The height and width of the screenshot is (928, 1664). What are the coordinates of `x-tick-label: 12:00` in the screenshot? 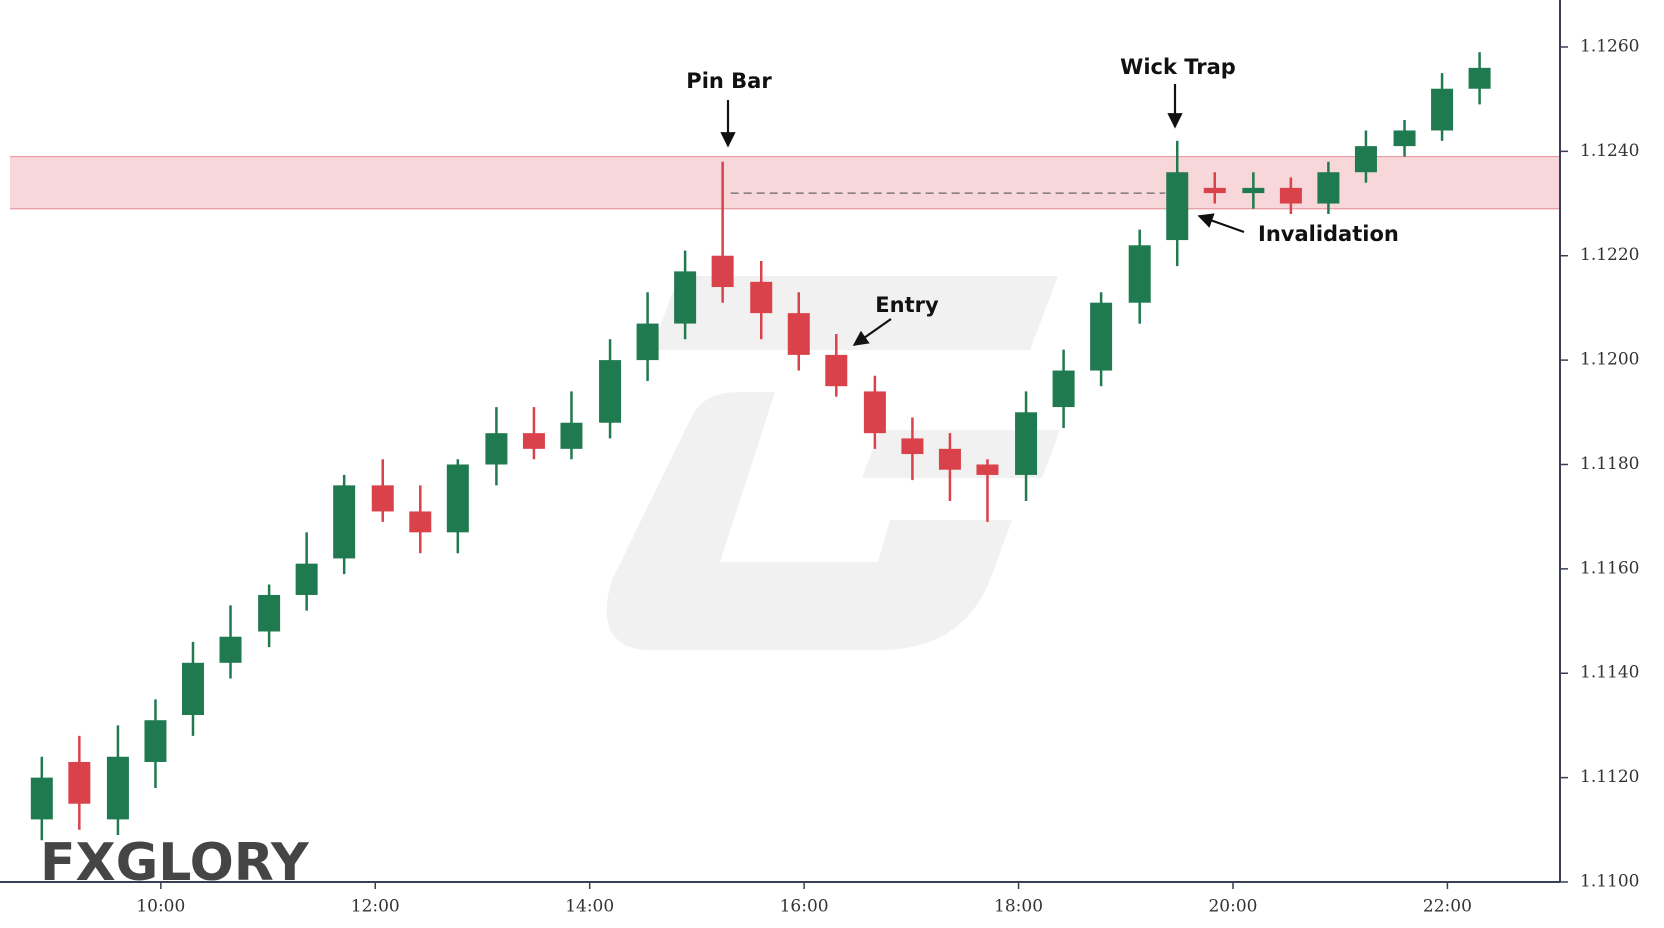 It's located at (375, 907).